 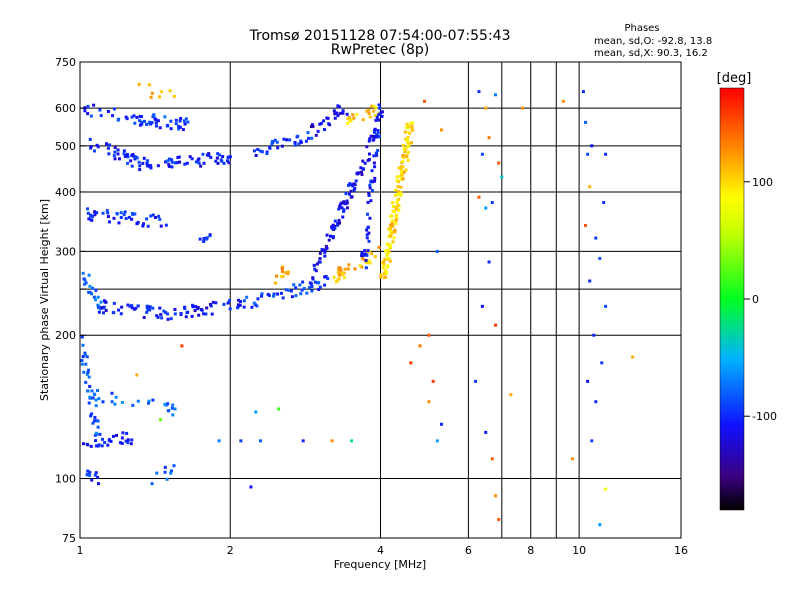 What do you see at coordinates (653, 41) in the screenshot?
I see `phase-info-line1: mean, sd,O: -92.8, 13.8` at bounding box center [653, 41].